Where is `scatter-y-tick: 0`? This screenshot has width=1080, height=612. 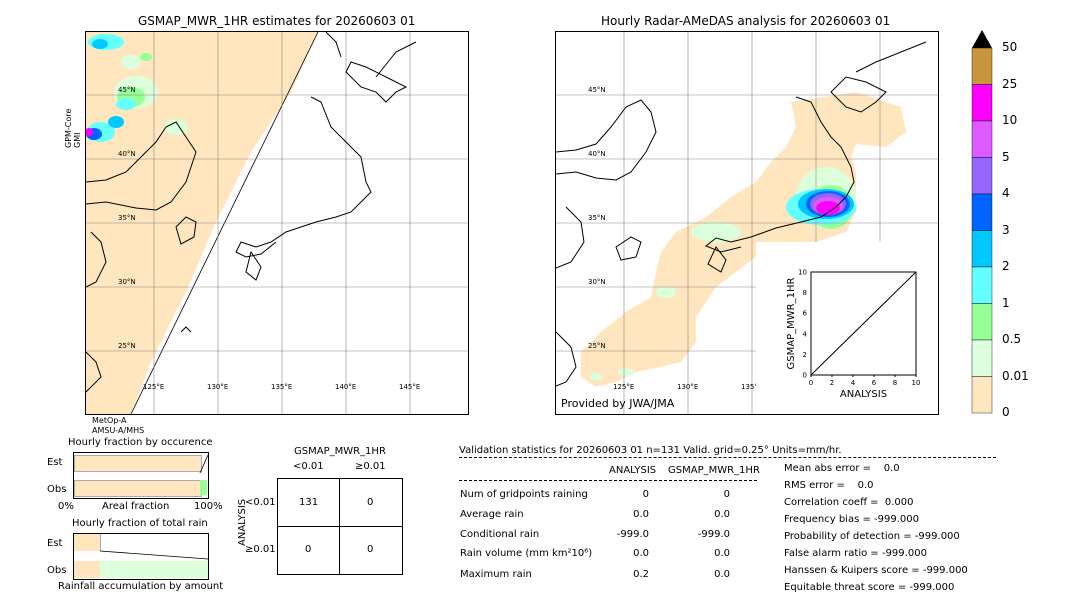 scatter-y-tick: 0 is located at coordinates (805, 376).